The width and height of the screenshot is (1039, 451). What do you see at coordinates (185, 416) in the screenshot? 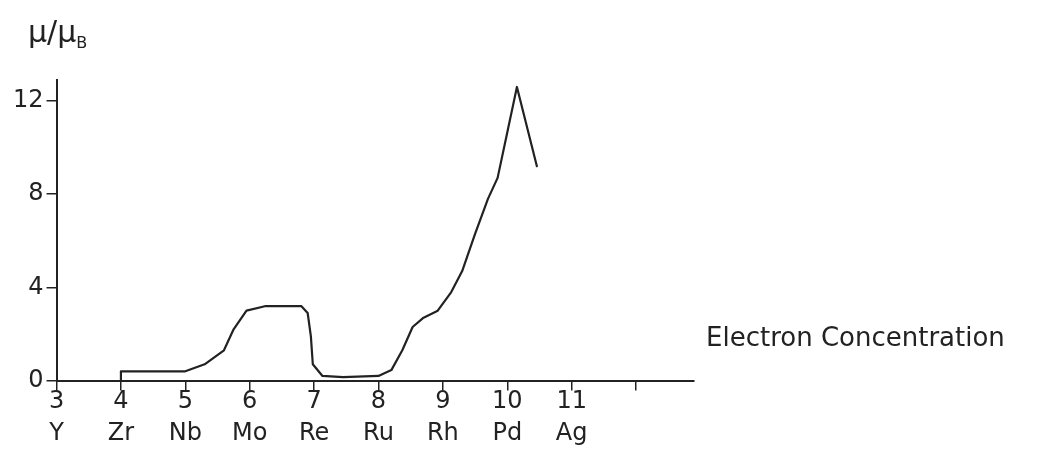
I see `x-tick-label: 5 Nb` at bounding box center [185, 416].